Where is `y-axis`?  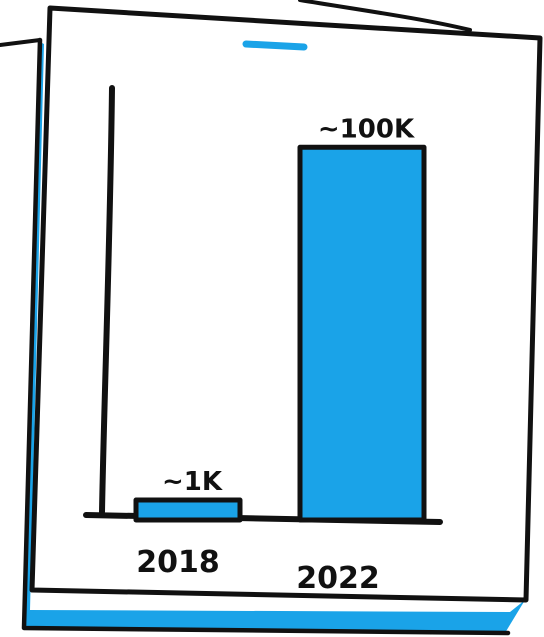
y-axis is located at coordinates (107, 300).